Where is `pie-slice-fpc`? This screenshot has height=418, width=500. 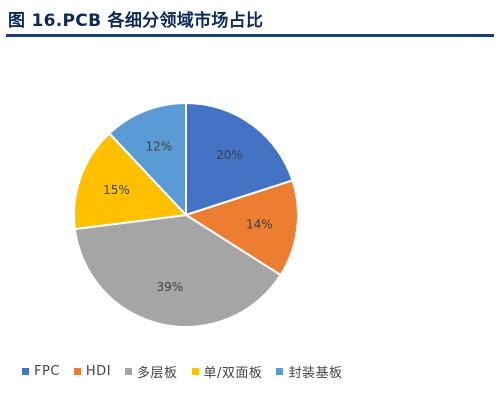 pie-slice-fpc is located at coordinates (239, 159).